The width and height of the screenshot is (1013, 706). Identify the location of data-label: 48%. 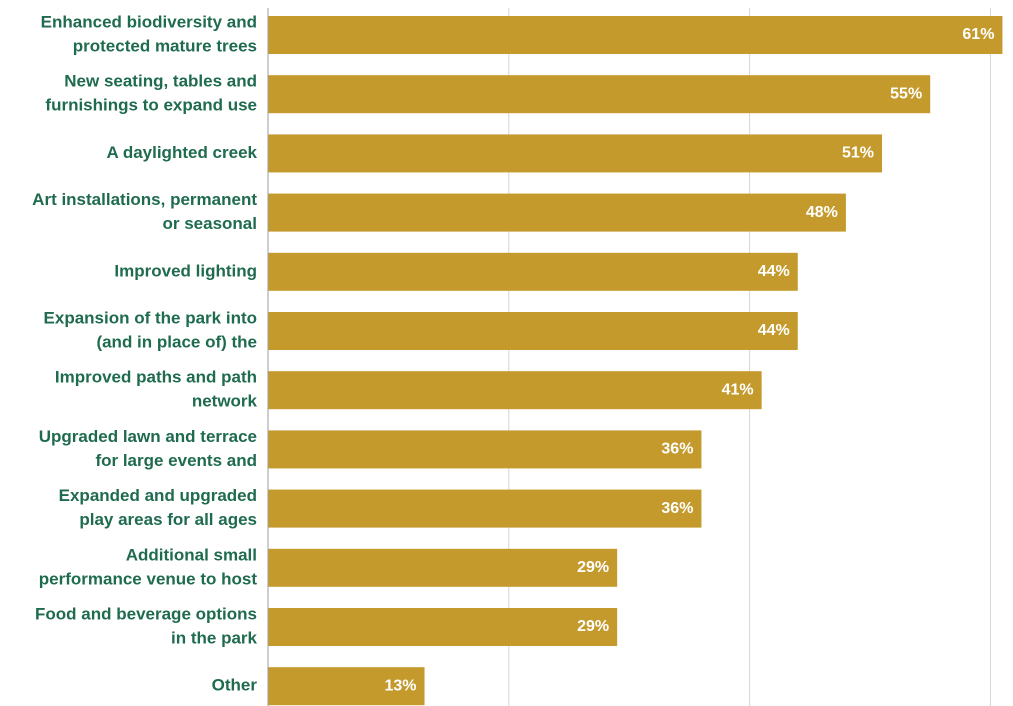
(822, 212).